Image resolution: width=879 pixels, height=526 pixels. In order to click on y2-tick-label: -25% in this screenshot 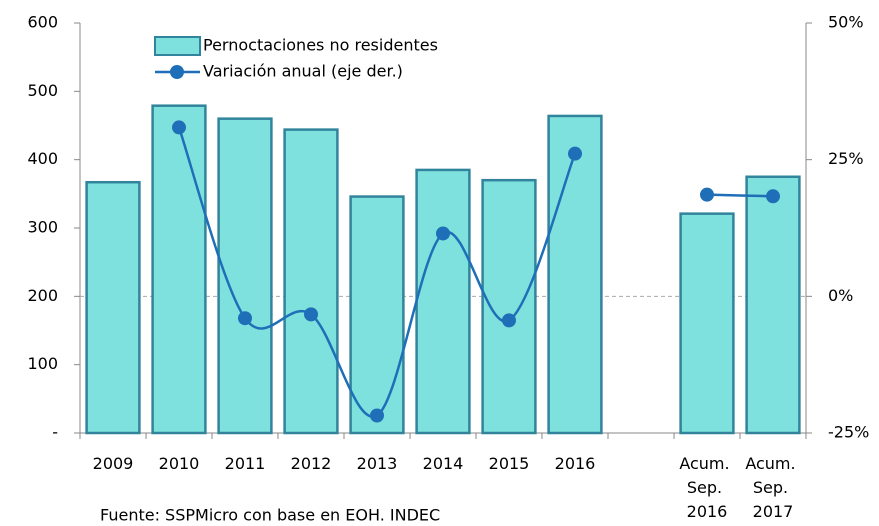, I will do `click(848, 432)`.